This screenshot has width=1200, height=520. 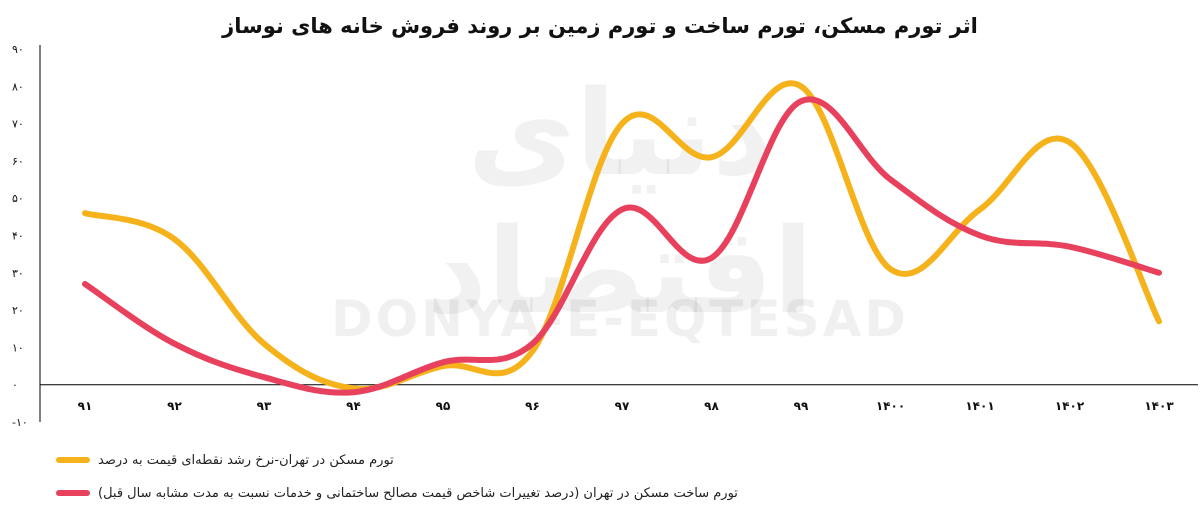 I want to click on x-tick-label: ۱۴۰۳, so click(x=1159, y=406).